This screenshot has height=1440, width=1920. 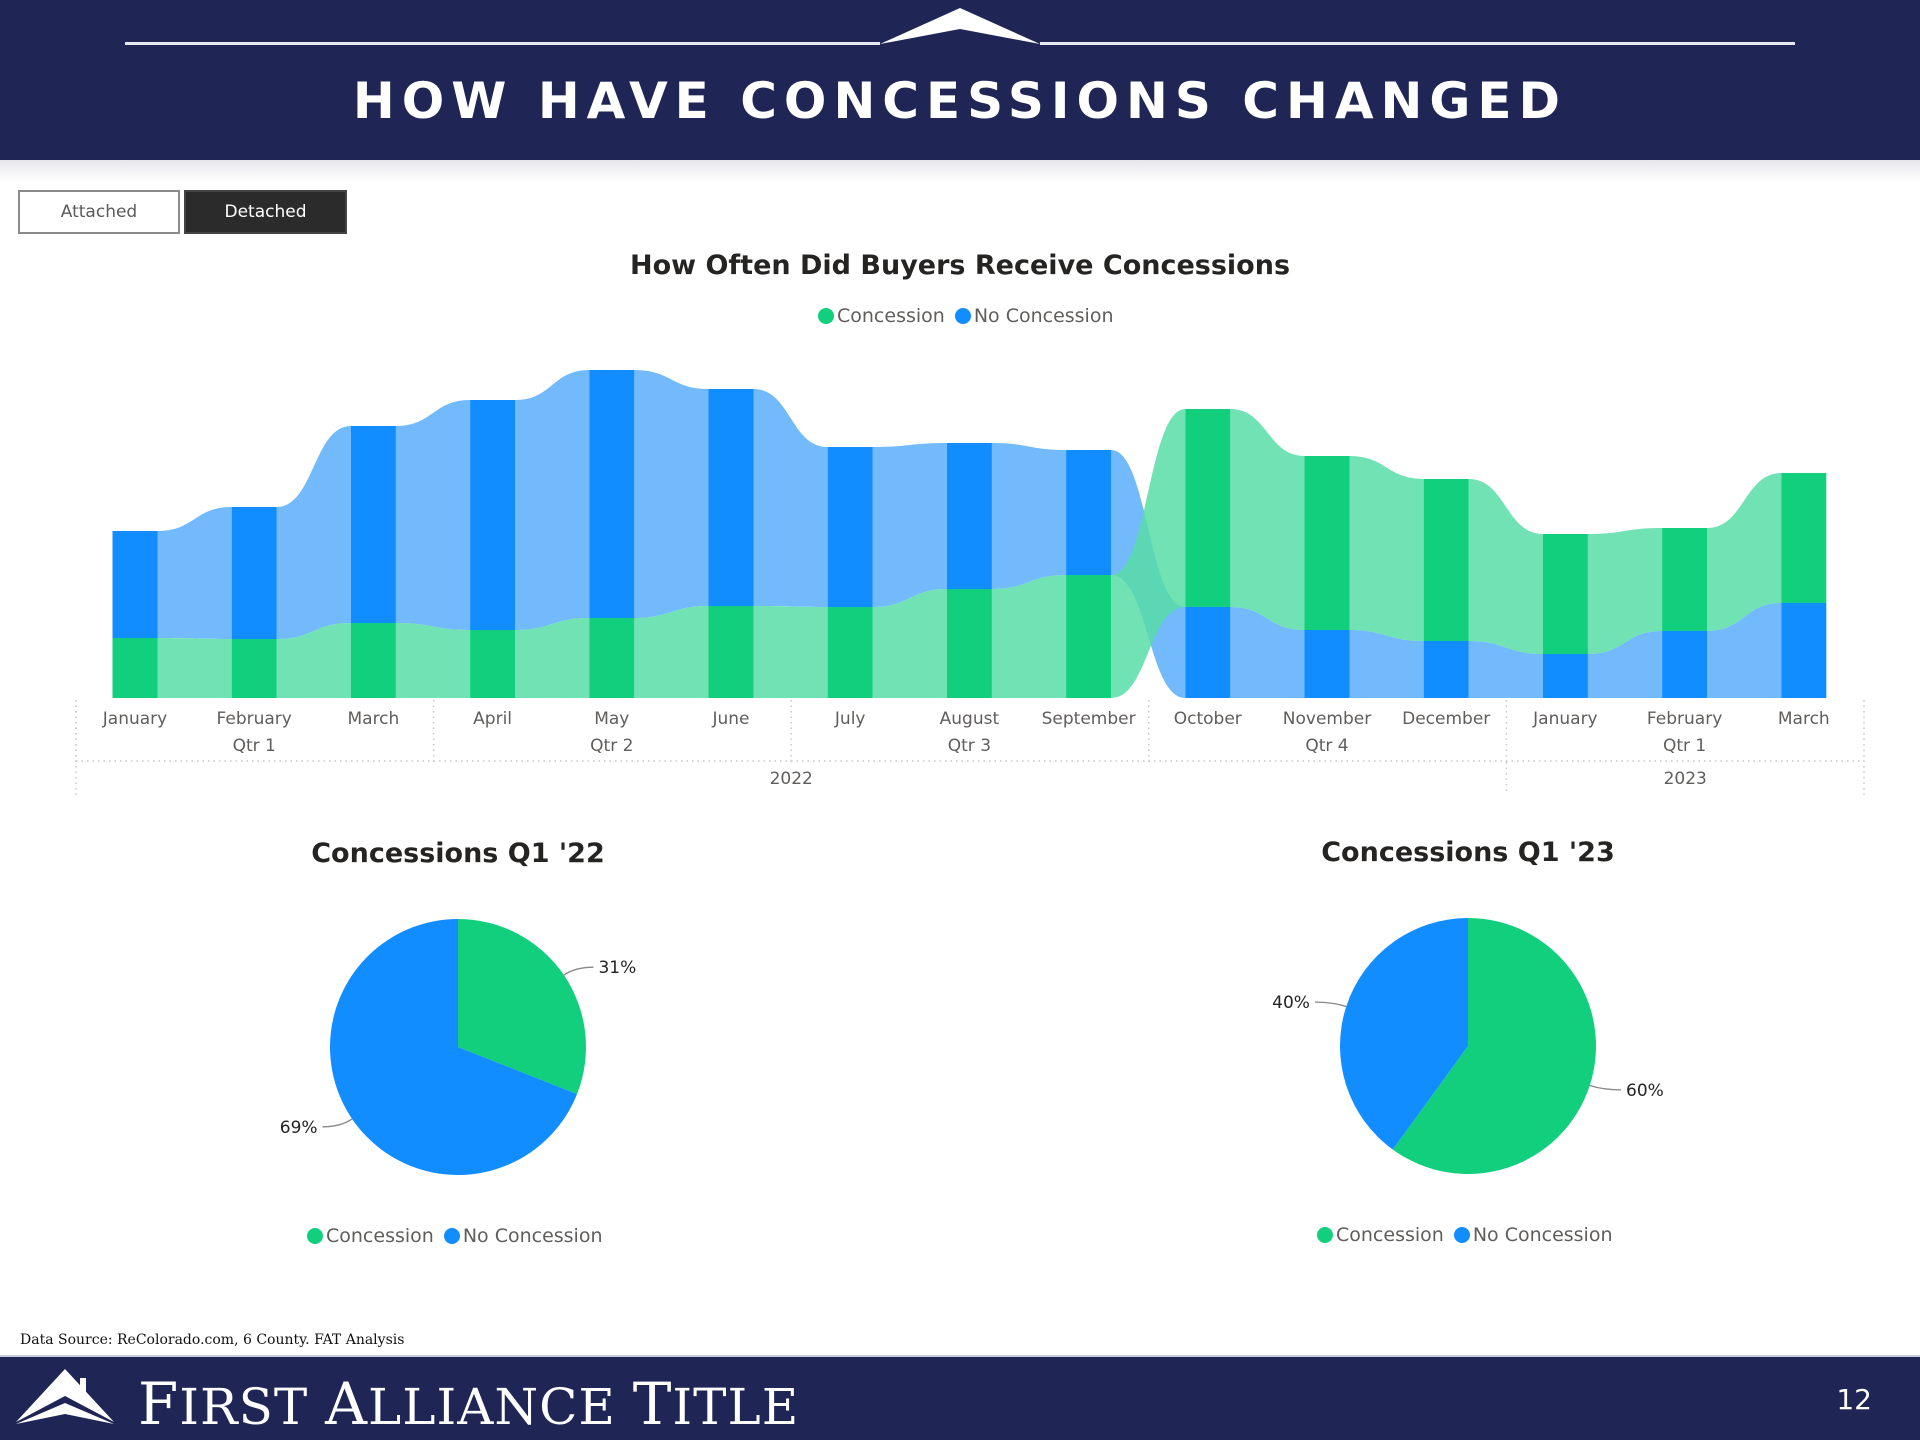 I want to click on page-title: HOW HAVE CONCESSIONS CHANGED, so click(x=960, y=101).